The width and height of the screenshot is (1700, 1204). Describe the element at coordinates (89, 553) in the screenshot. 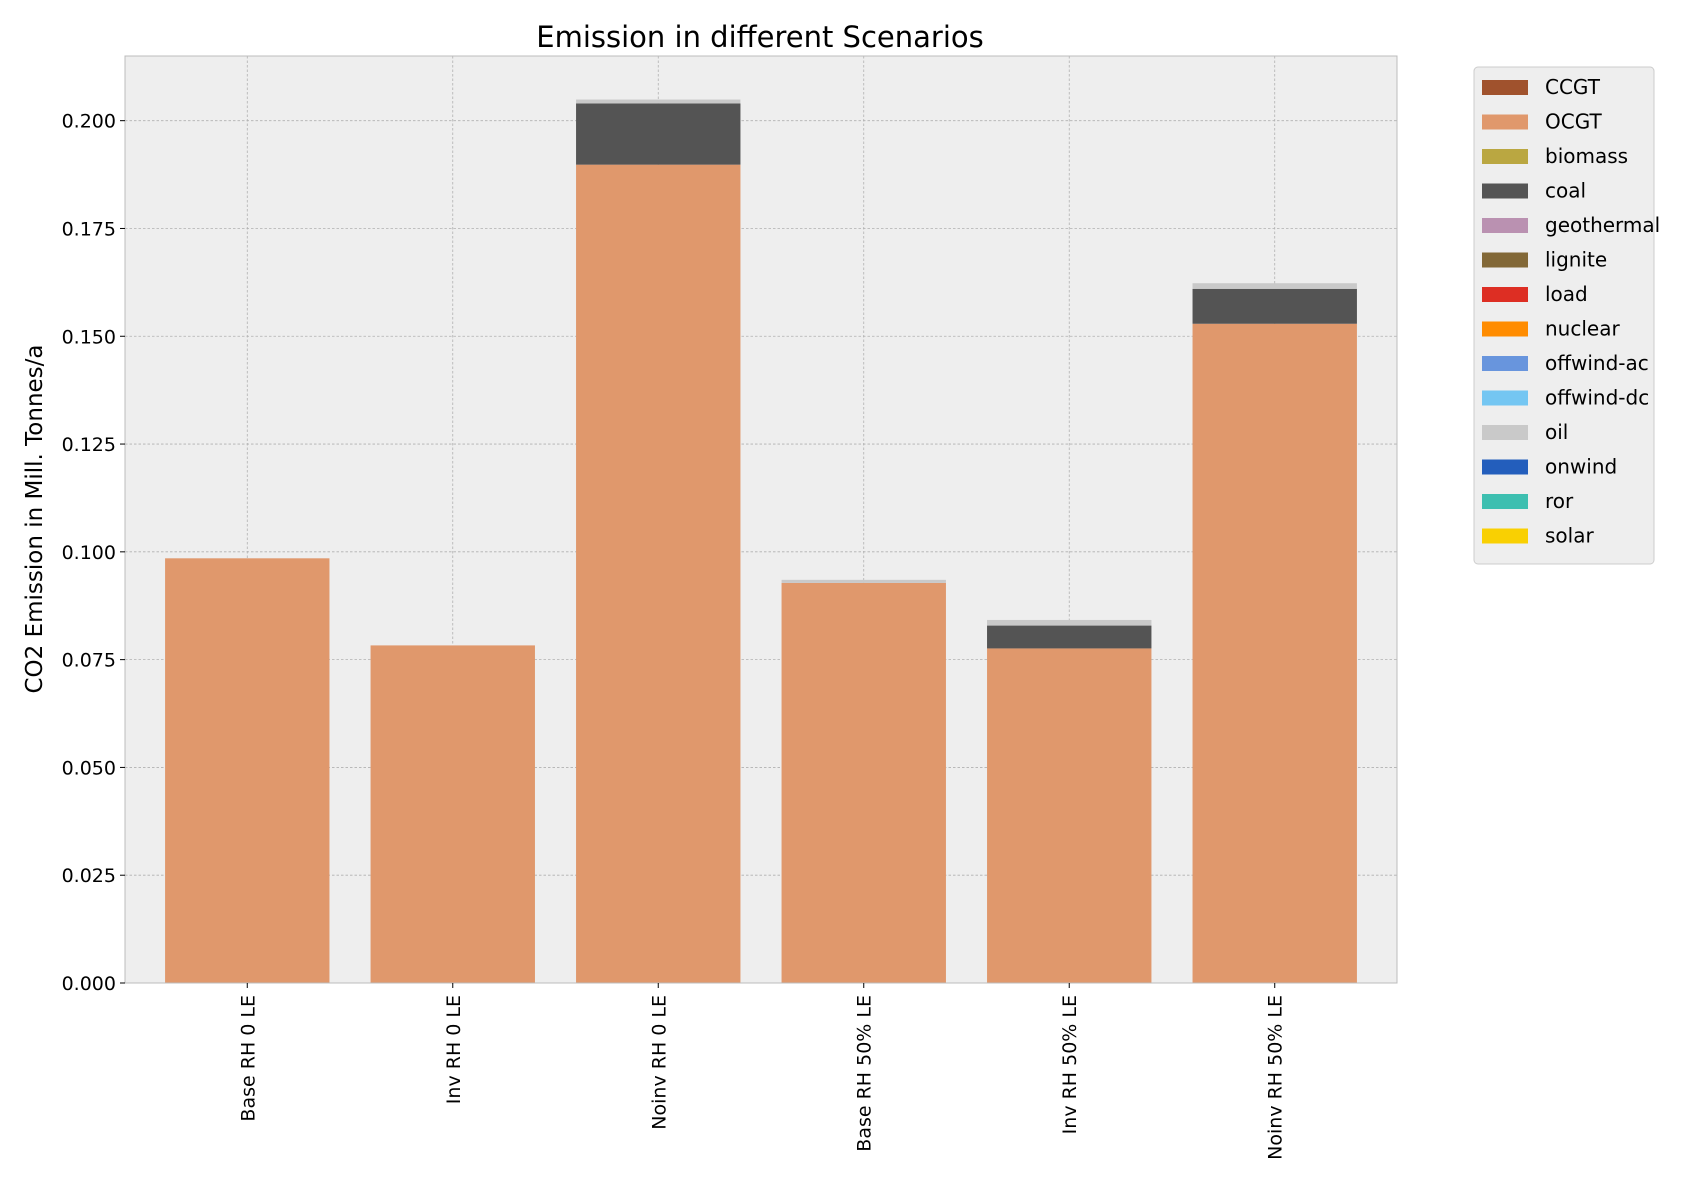

I see `y-tick-label: 0.100` at that location.